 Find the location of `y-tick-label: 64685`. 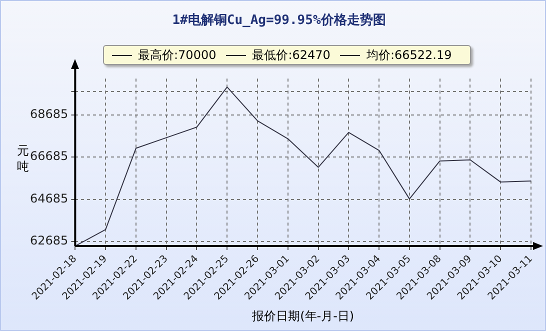

y-tick-label: 64685 is located at coordinates (49, 198).